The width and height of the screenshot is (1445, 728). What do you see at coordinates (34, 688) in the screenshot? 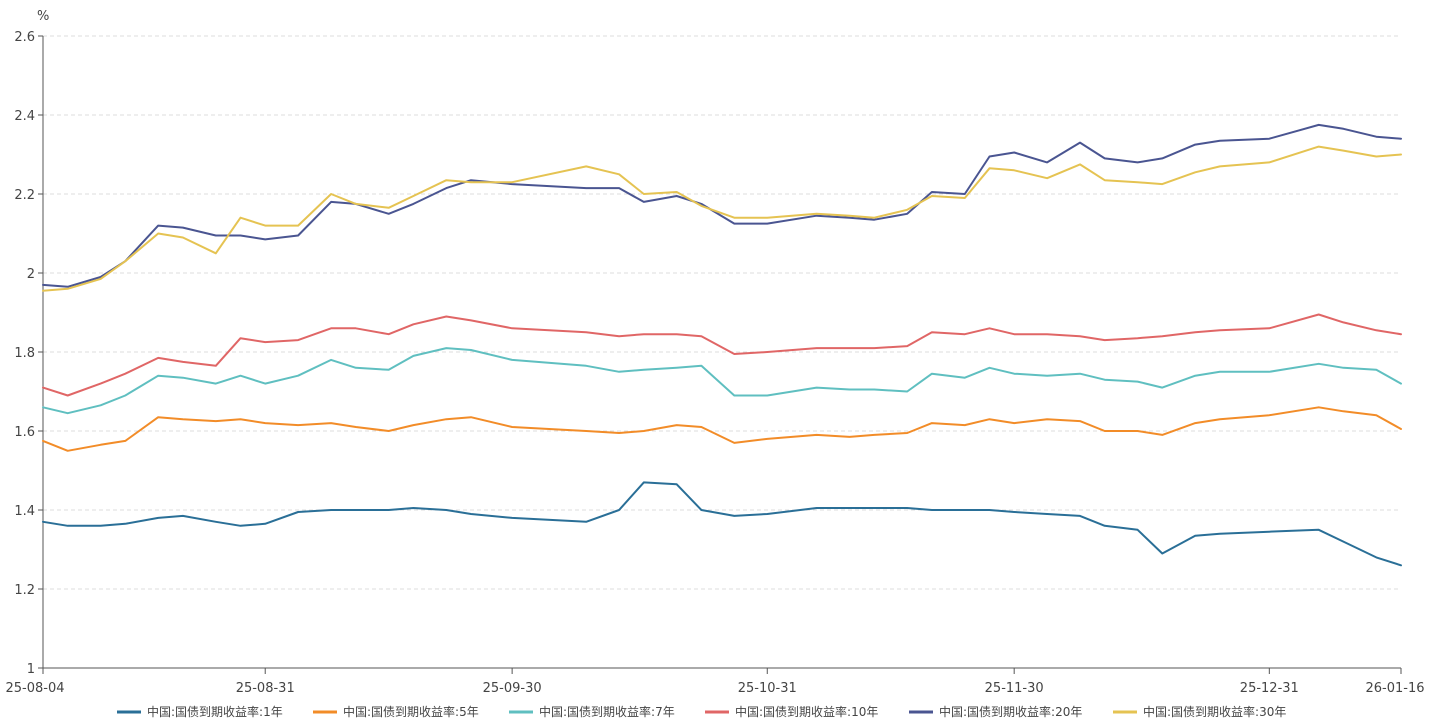
I see `x-tick-label: 25-08-04` at bounding box center [34, 688].